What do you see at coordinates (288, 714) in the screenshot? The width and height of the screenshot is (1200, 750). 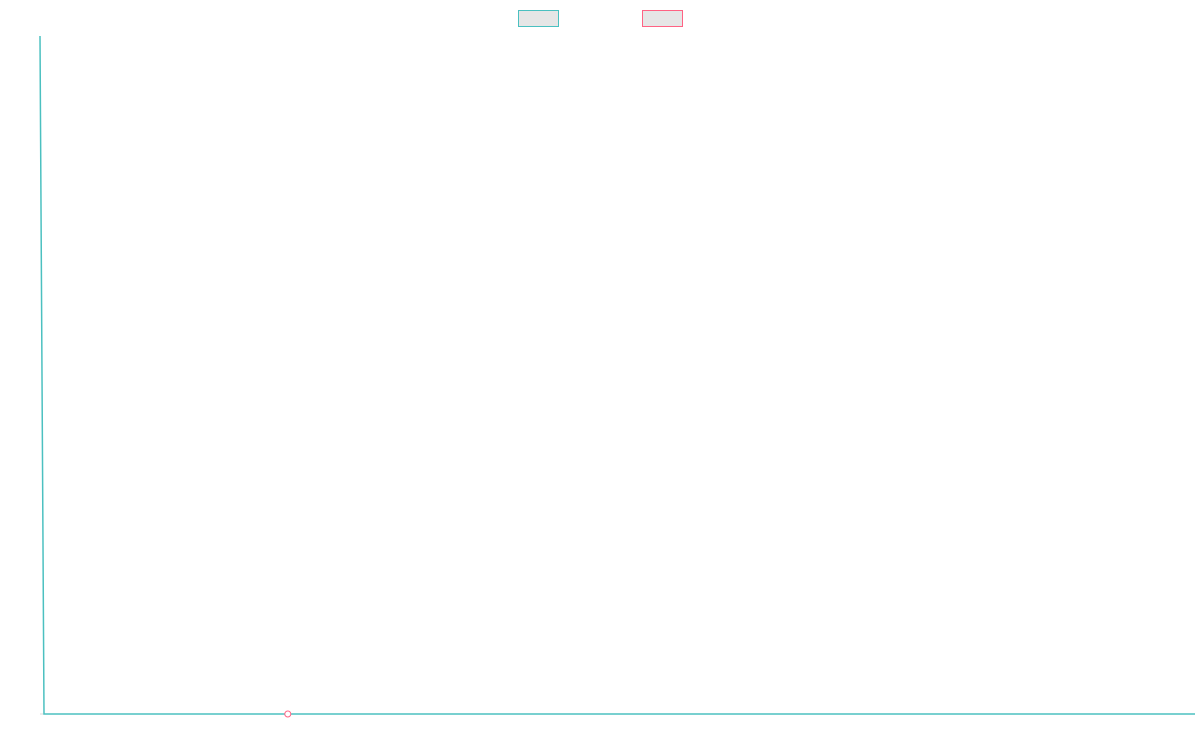 I see `data-point` at bounding box center [288, 714].